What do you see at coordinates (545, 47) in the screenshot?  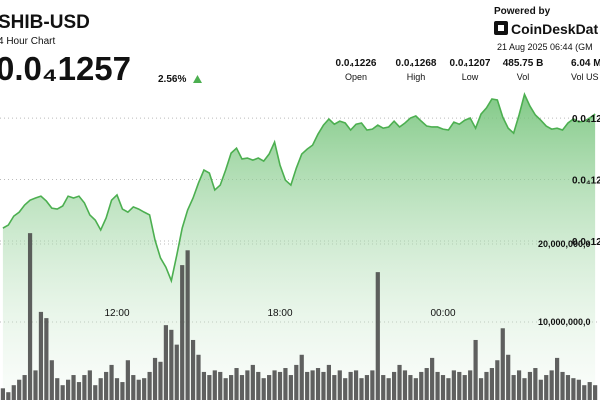 I see `timestamp: 21 Aug 2025 06:44 (GM` at bounding box center [545, 47].